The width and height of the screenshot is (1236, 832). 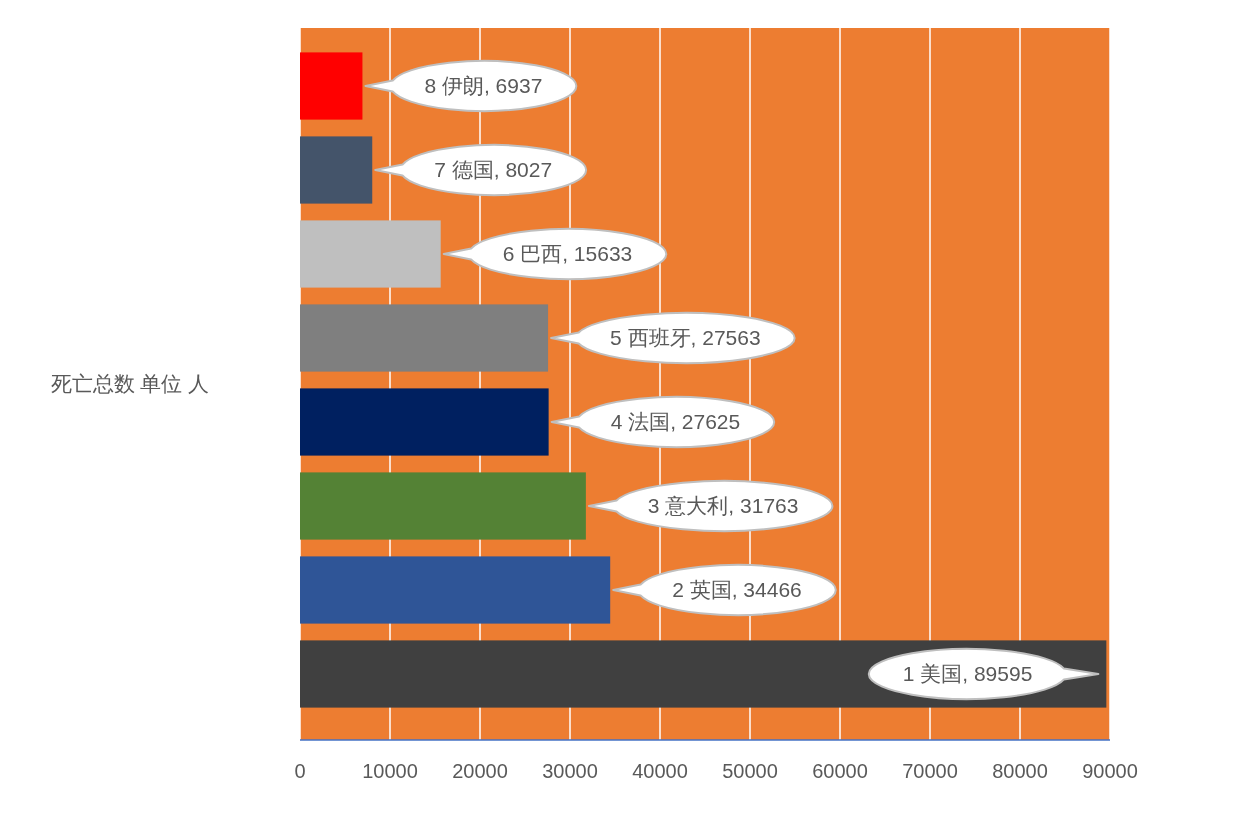 I want to click on x-tick-label: 90000, so click(x=1110, y=771).